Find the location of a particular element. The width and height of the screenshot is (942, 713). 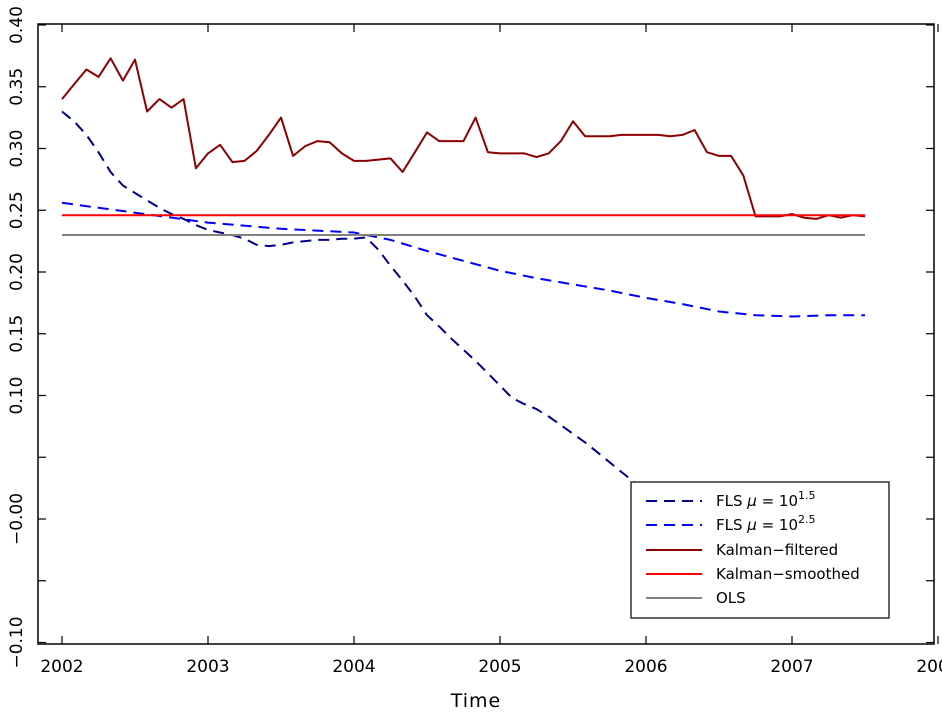

x-tick-label: 2005 is located at coordinates (499, 667).